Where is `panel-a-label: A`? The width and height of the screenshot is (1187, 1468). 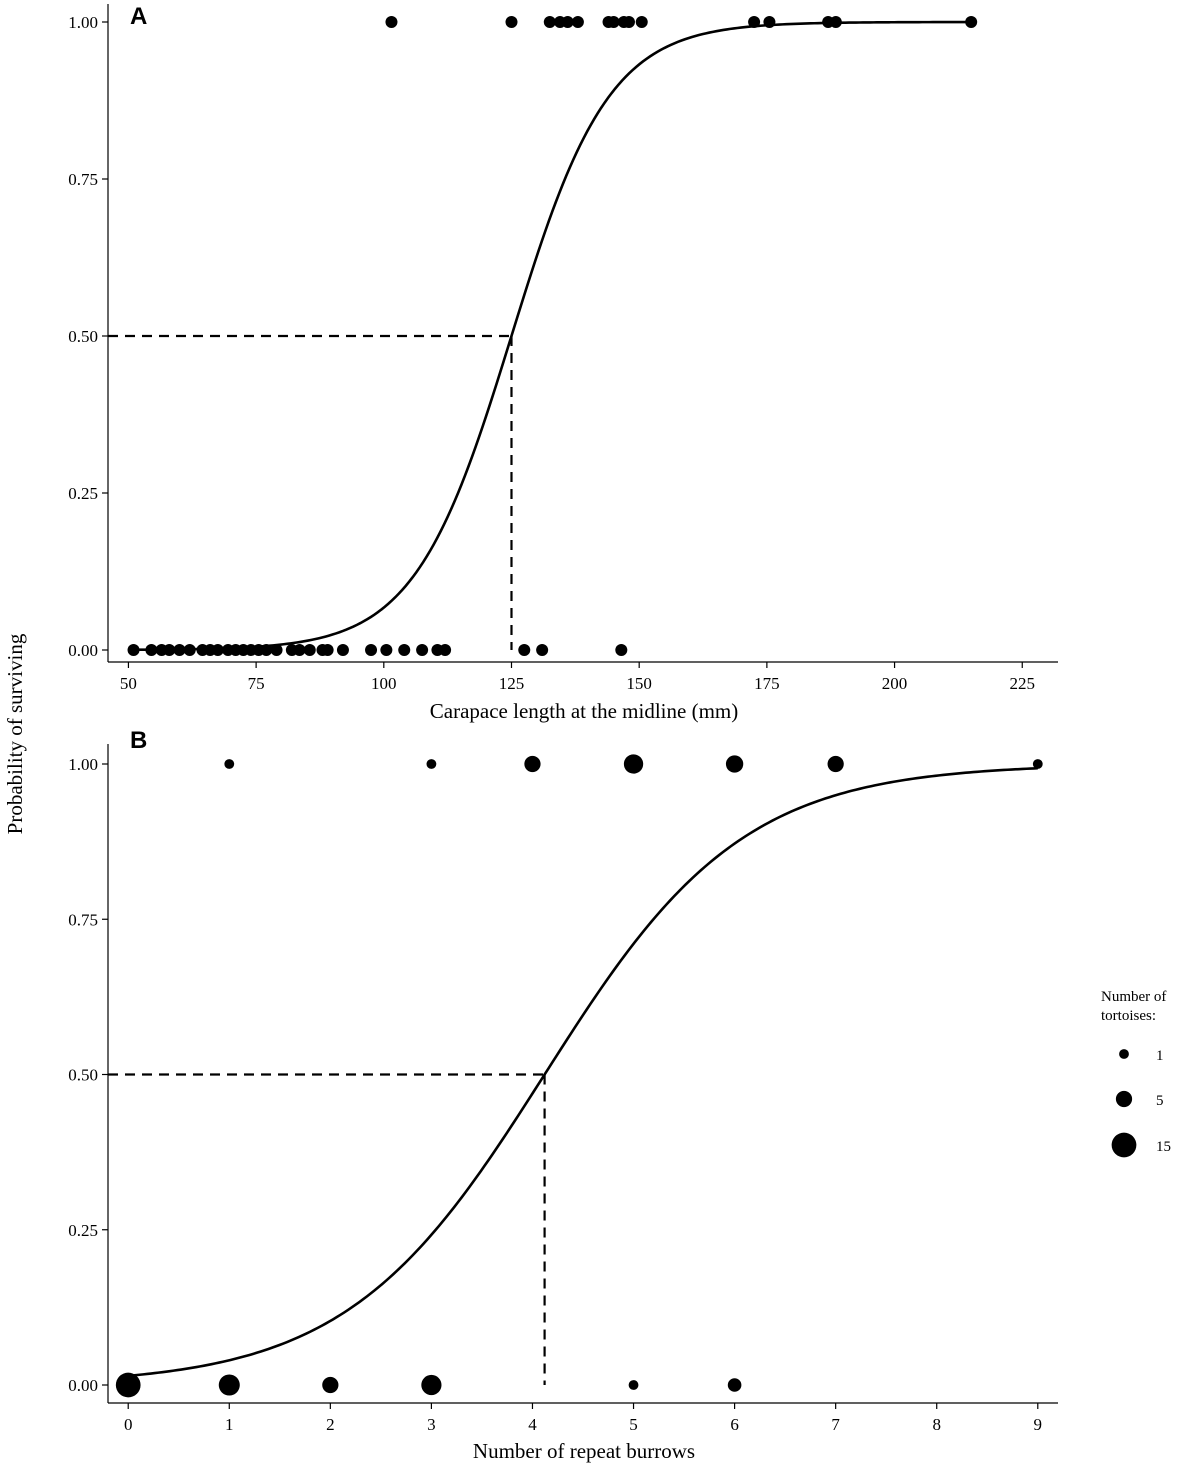 panel-a-label: A is located at coordinates (138, 16).